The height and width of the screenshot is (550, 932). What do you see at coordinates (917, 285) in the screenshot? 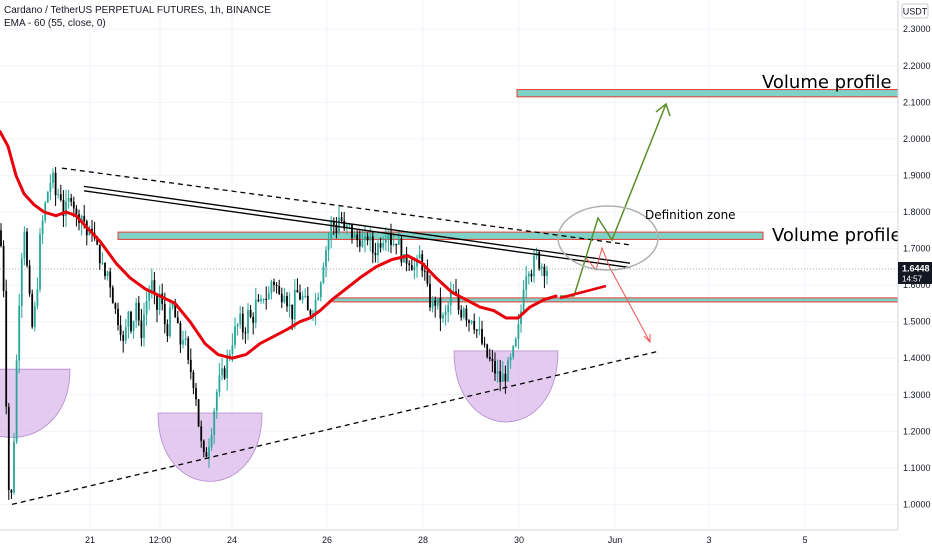
I see `price-tick-label: 1.6000` at bounding box center [917, 285].